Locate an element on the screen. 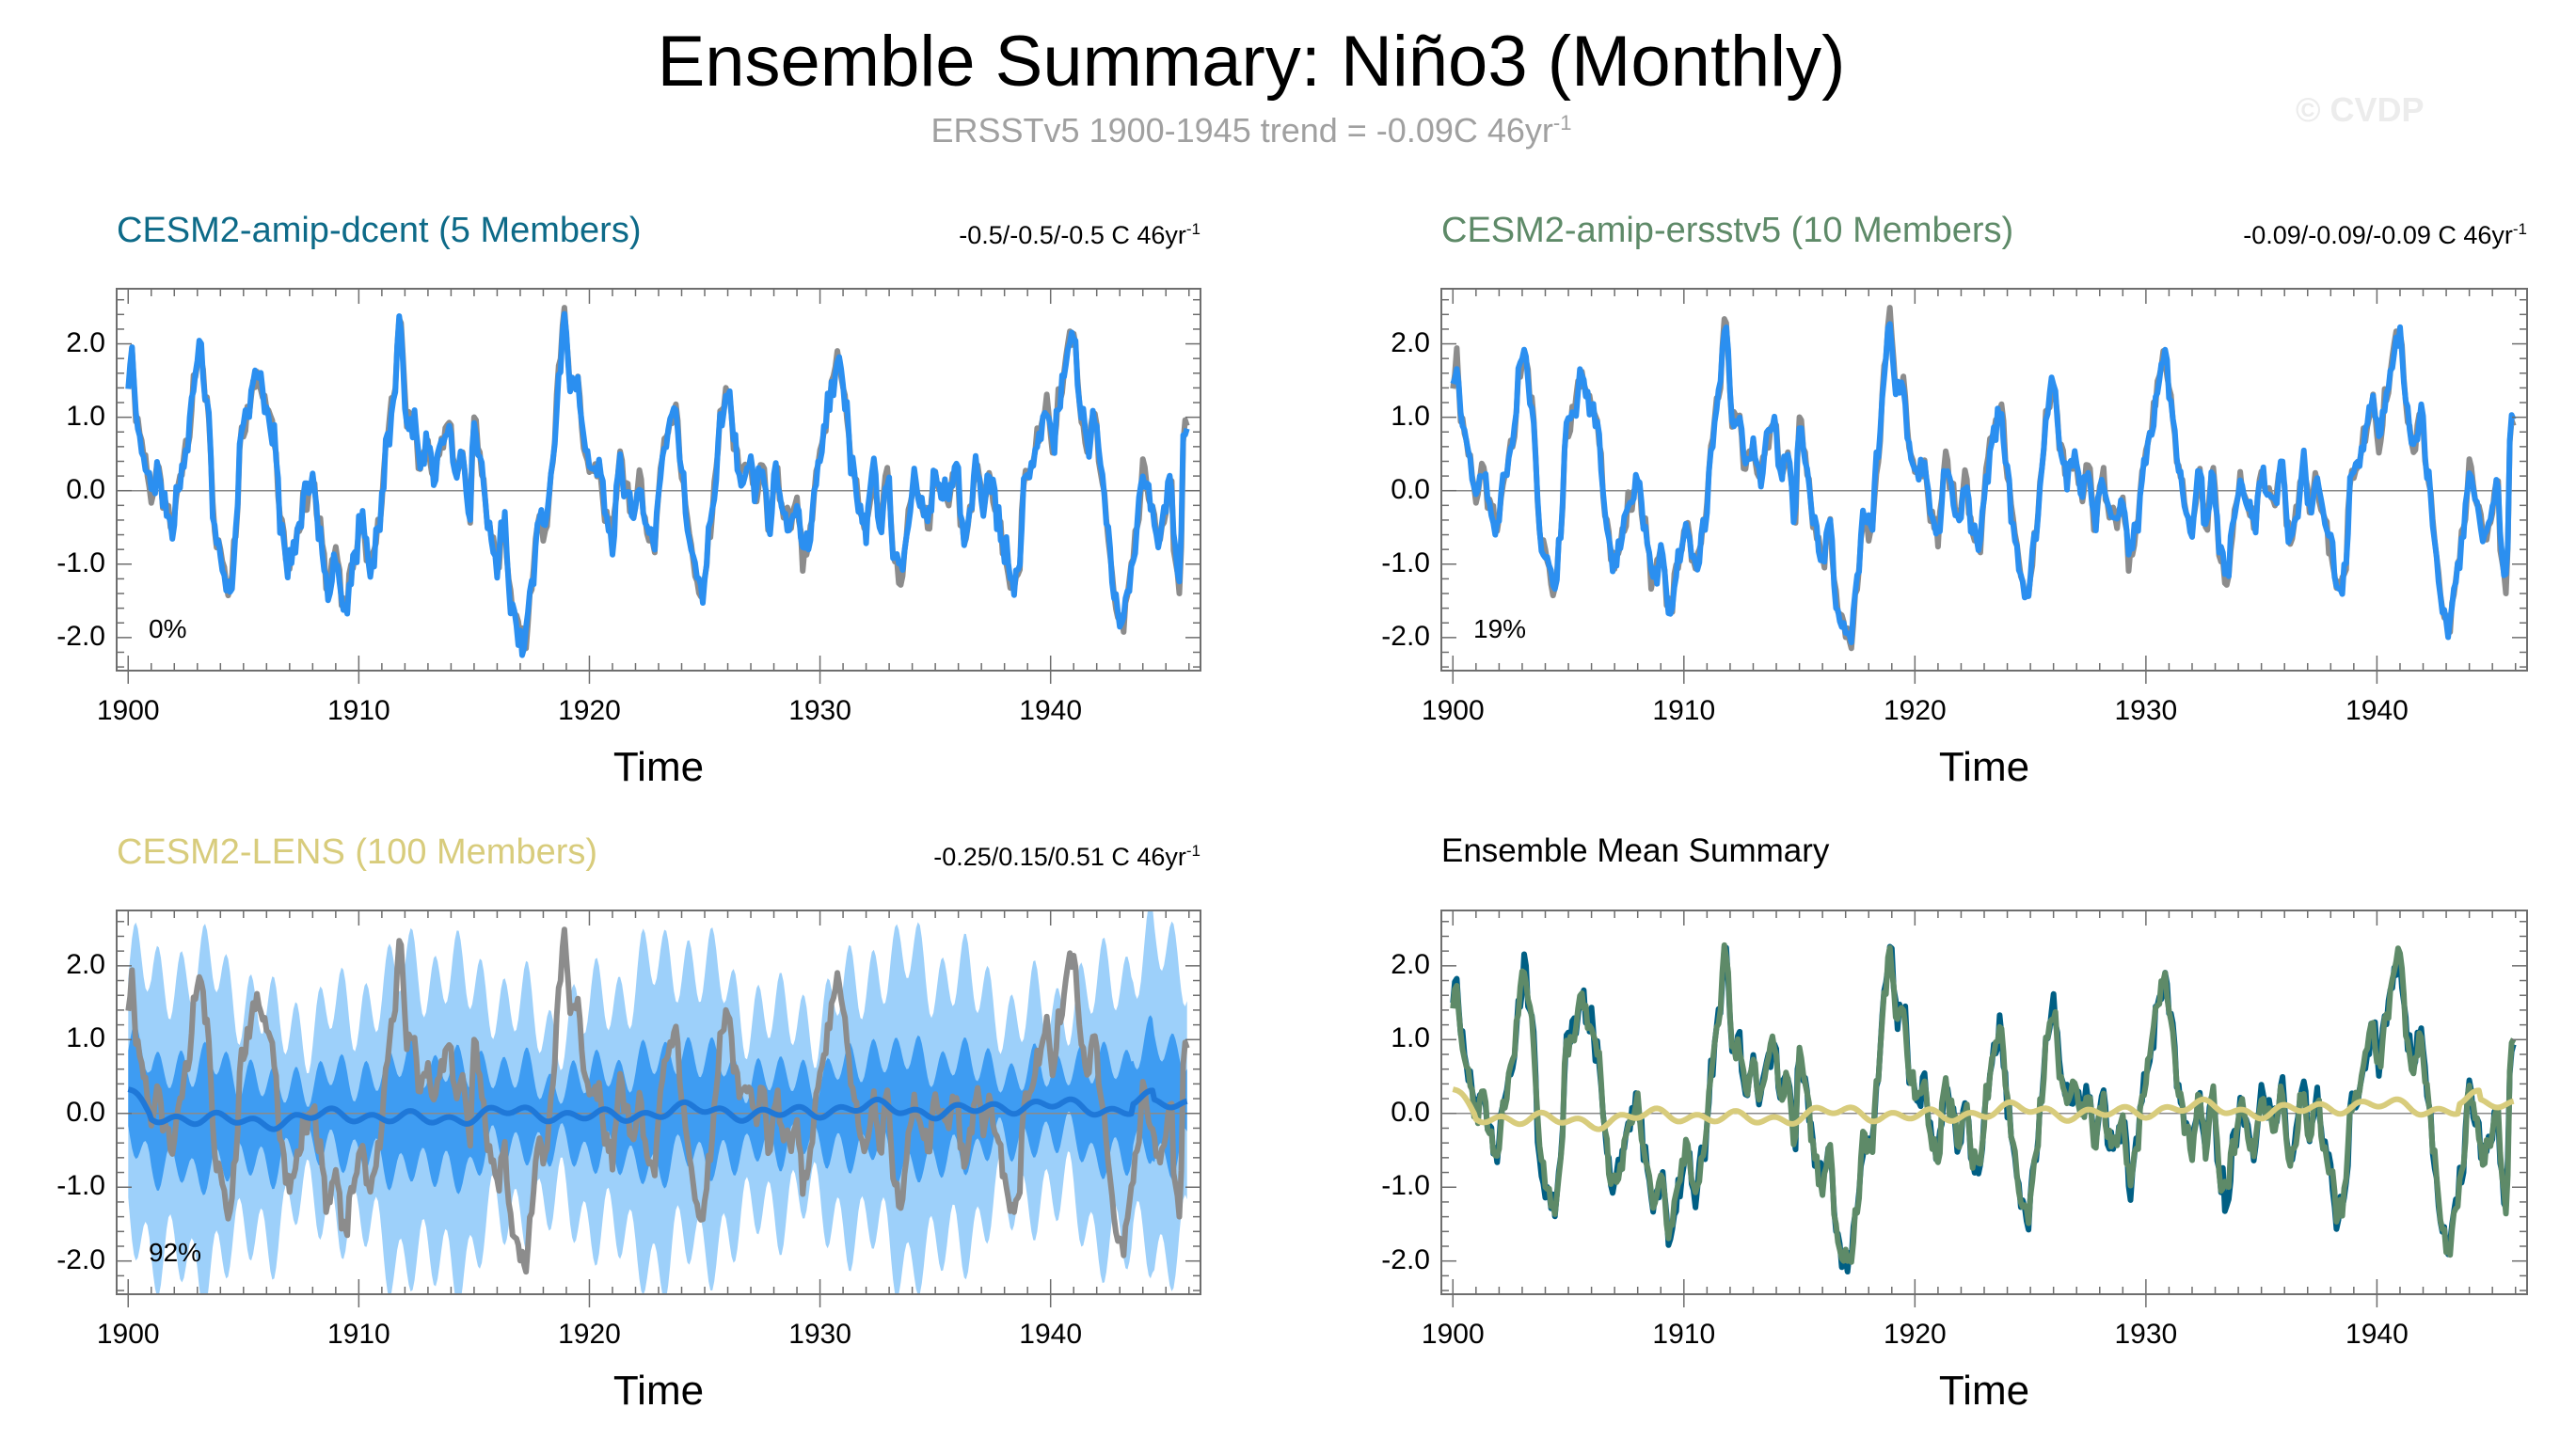 The height and width of the screenshot is (1456, 2560). series-obs is located at coordinates (658, 1100).